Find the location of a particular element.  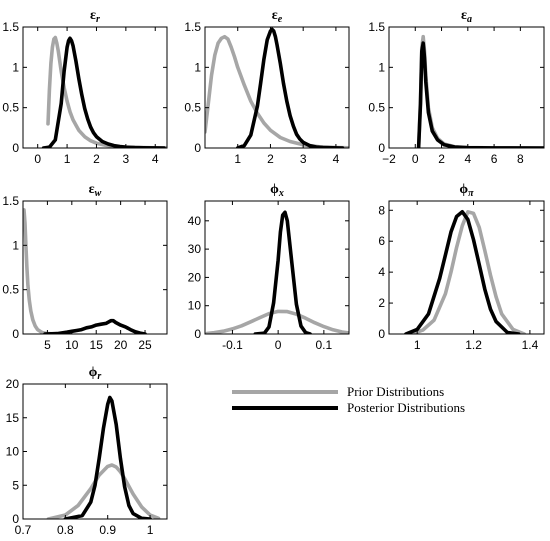

legend-label-posterior: Posterior Distributions is located at coordinates (406, 407).